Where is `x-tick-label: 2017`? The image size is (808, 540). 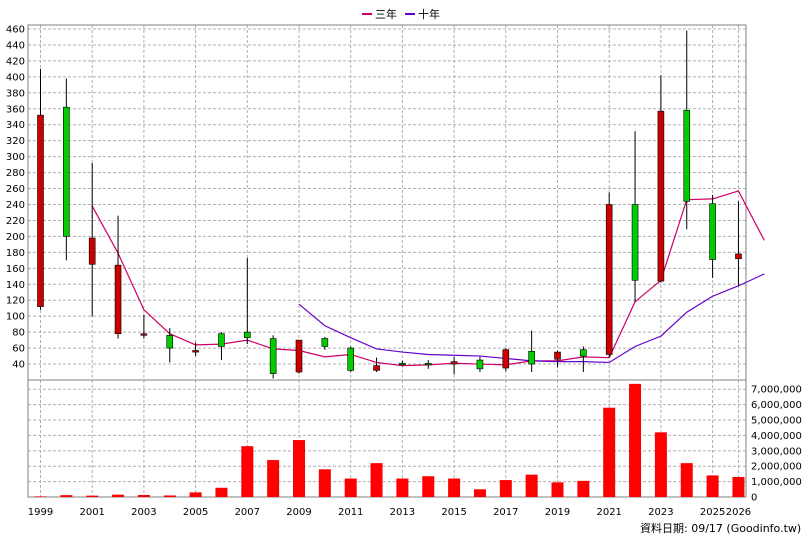
x-tick-label: 2017 is located at coordinates (505, 512).